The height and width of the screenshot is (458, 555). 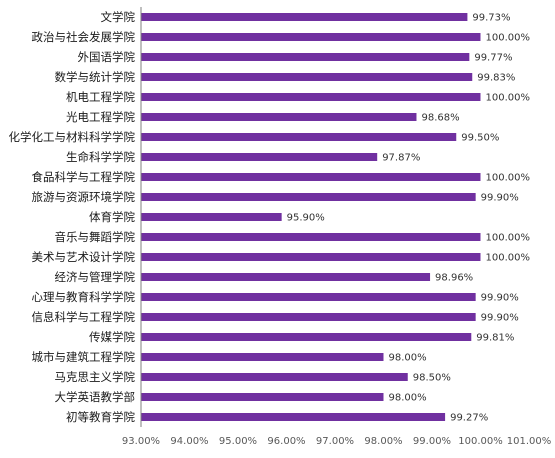 What do you see at coordinates (84, 317) in the screenshot?
I see `category-label: 信息科学与工程学院` at bounding box center [84, 317].